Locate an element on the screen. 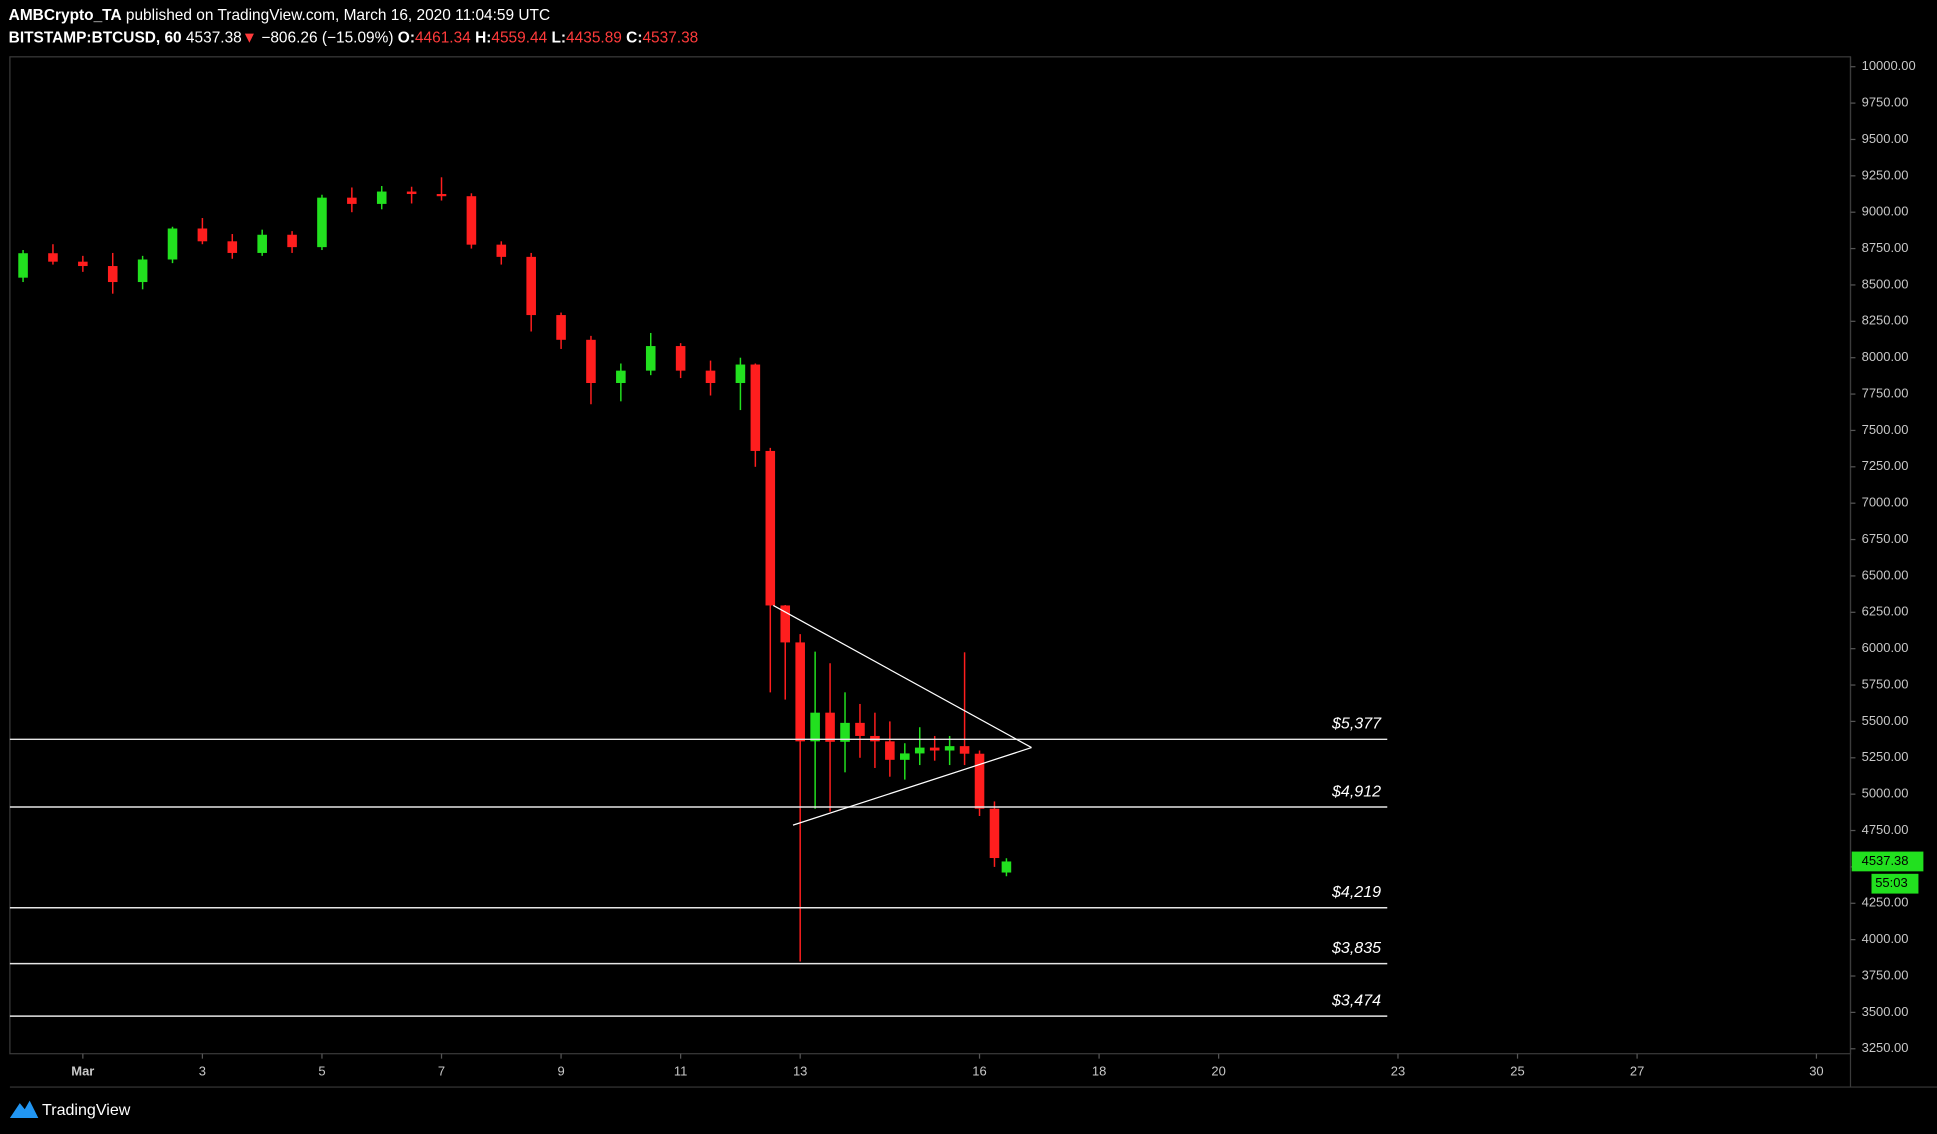  timer-tag is located at coordinates (1895, 883).